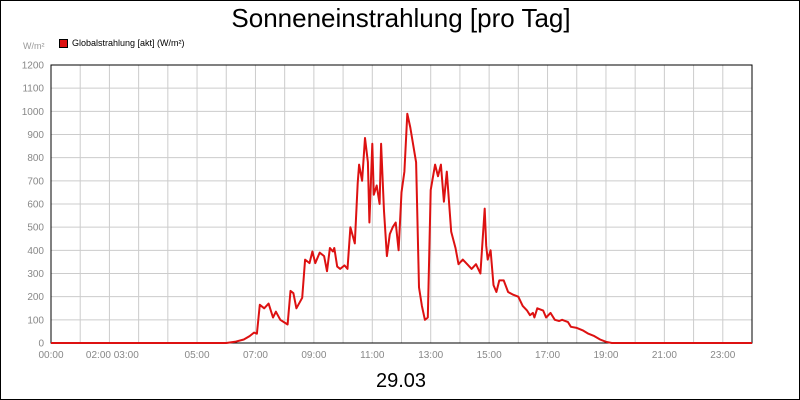 The image size is (800, 400). Describe the element at coordinates (372, 355) in the screenshot. I see `x-tick-label: 11:00` at that location.